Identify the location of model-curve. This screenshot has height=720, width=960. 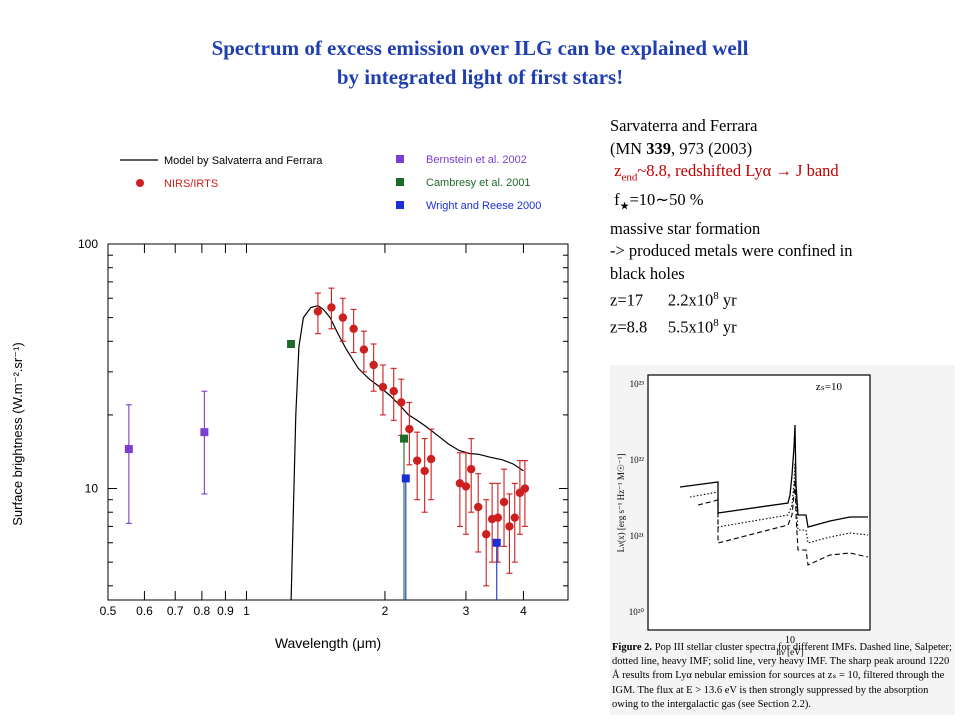
(407, 452).